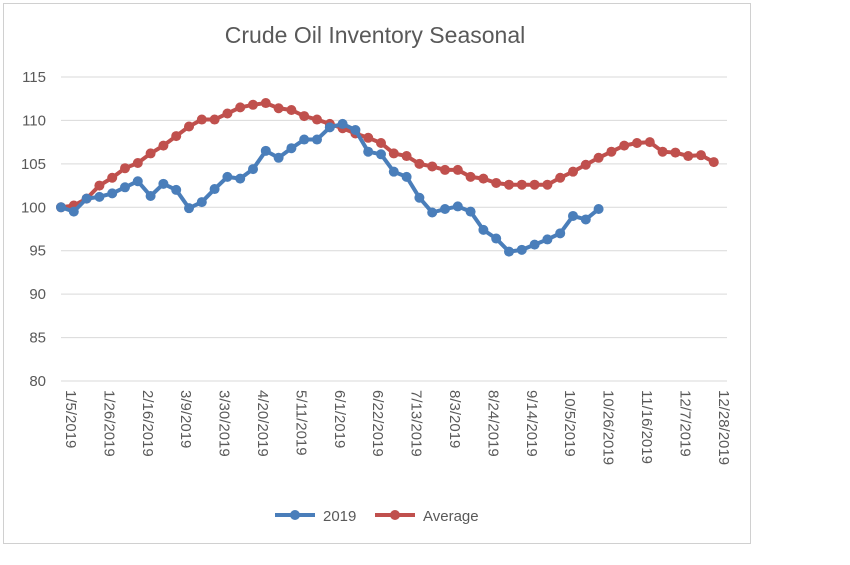 The image size is (850, 565). What do you see at coordinates (492, 423) in the screenshot?
I see `x-tick-label: 8/24/2019` at bounding box center [492, 423].